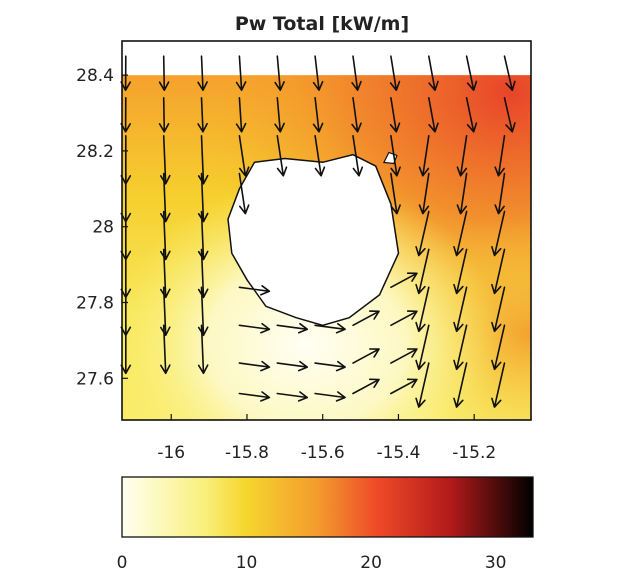 The width and height of the screenshot is (627, 580). What do you see at coordinates (247, 563) in the screenshot?
I see `colorbar-tick-label: 10` at bounding box center [247, 563].